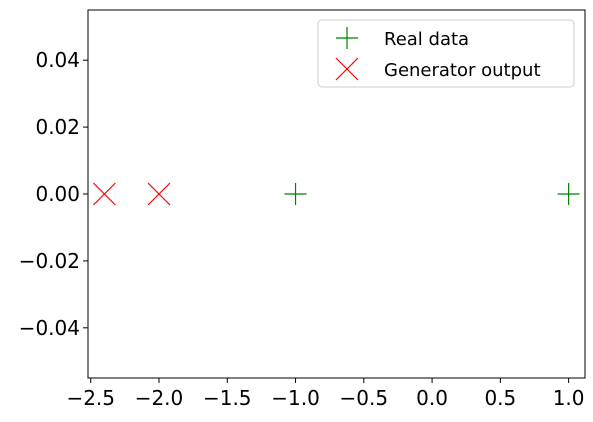  I want to click on y-tick-label: −0.02, so click(49, 261).